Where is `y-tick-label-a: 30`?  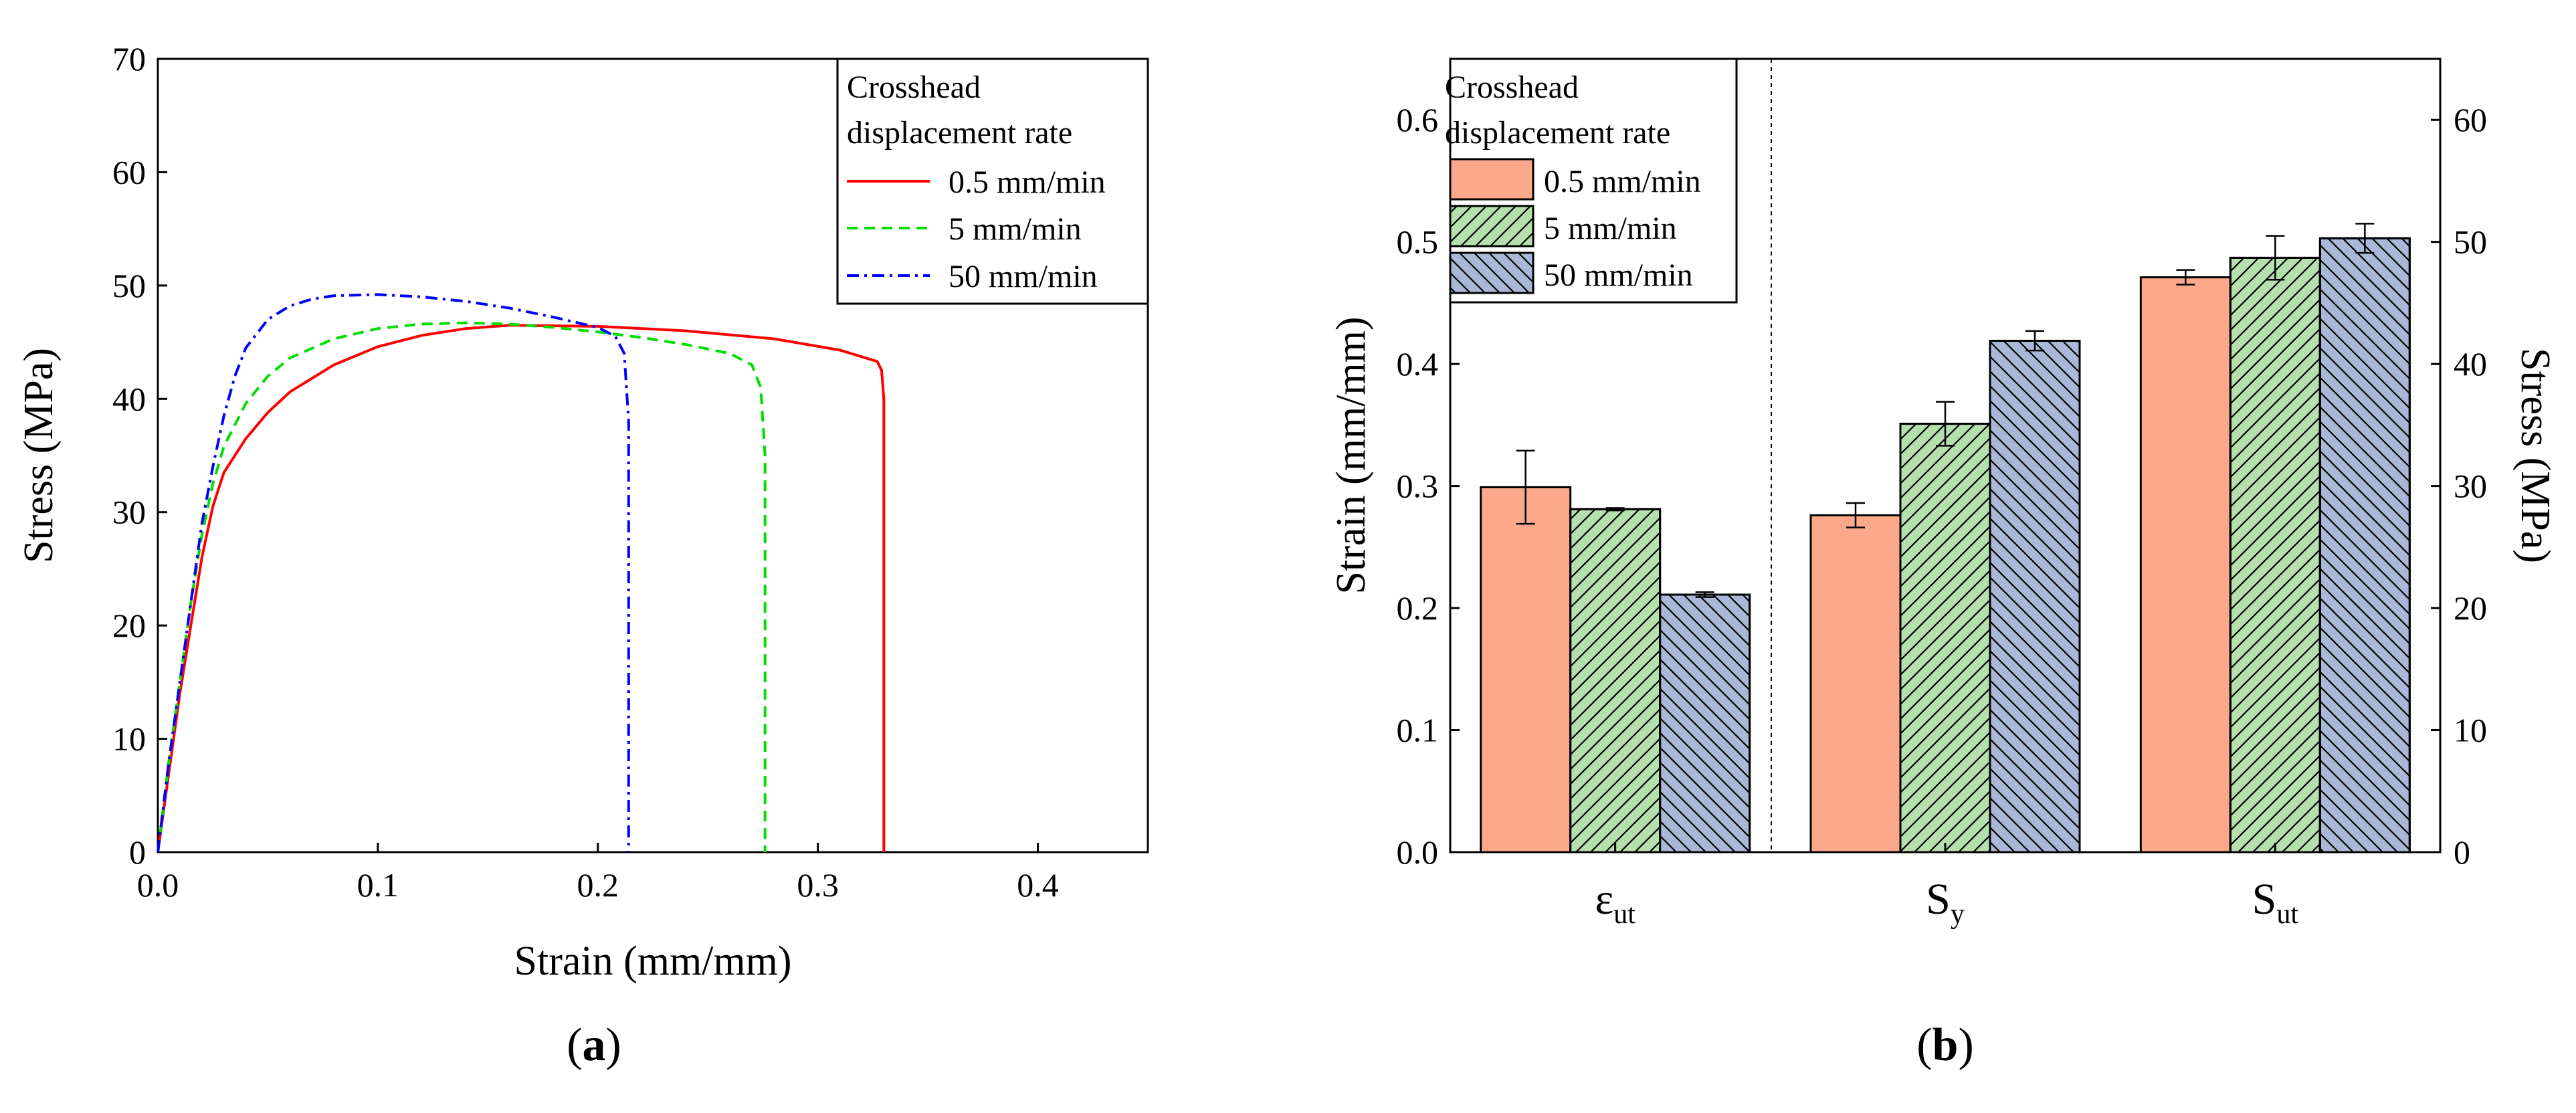
y-tick-label-a: 30 is located at coordinates (129, 512).